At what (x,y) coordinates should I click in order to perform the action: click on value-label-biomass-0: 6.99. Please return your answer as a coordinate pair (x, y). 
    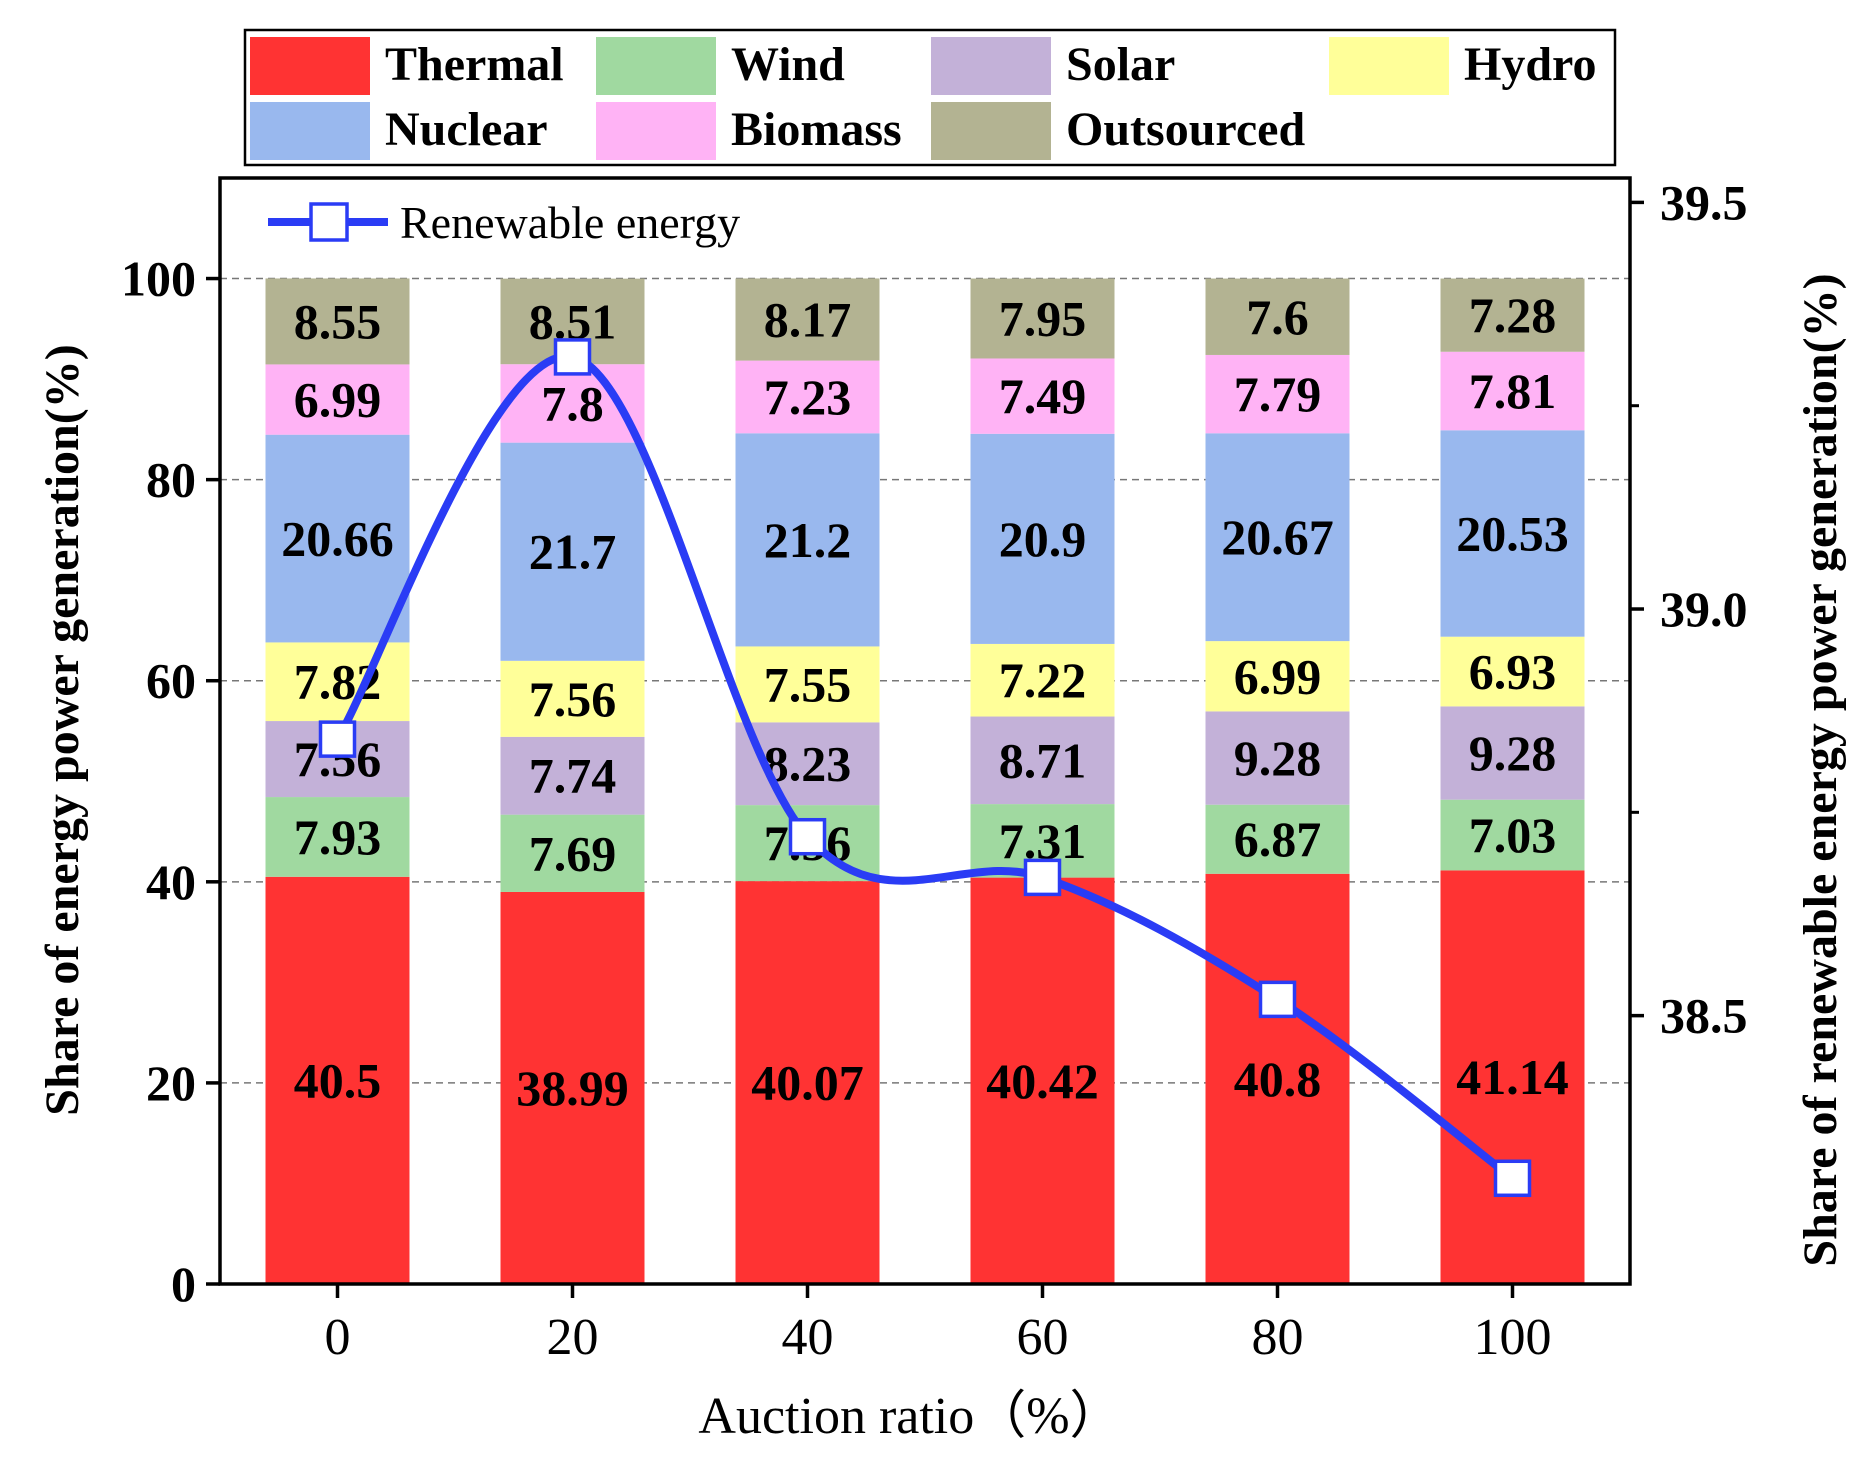
    Looking at the image, I should click on (338, 400).